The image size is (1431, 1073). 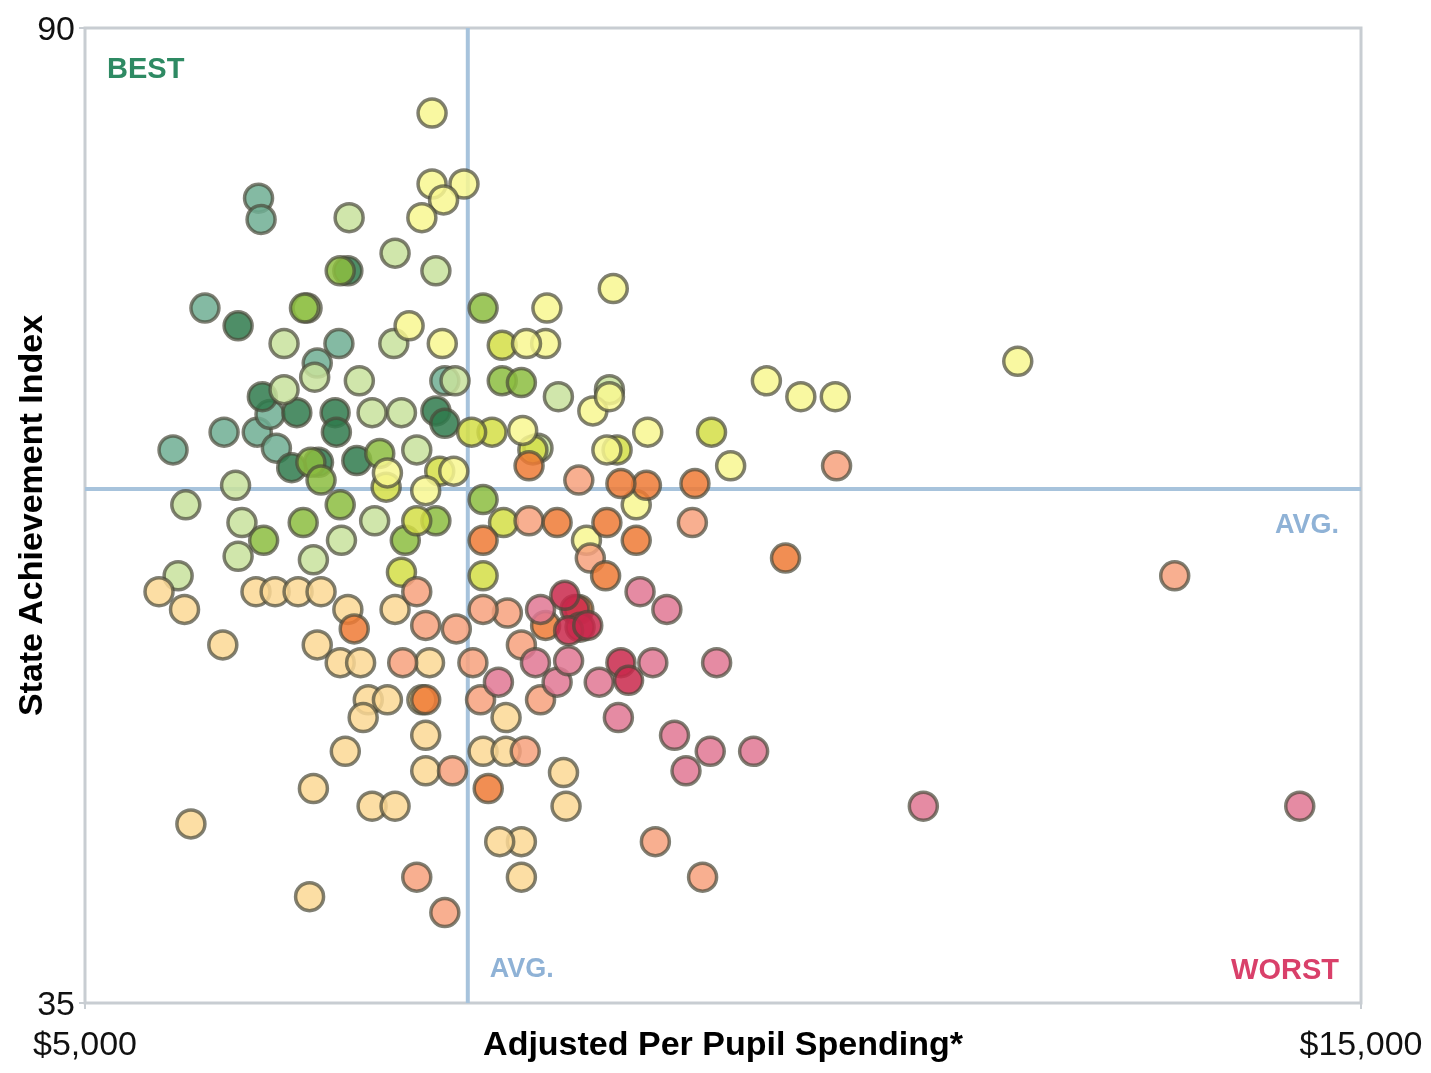 What do you see at coordinates (56, 27) in the screenshot?
I see `y-tick-label: 90` at bounding box center [56, 27].